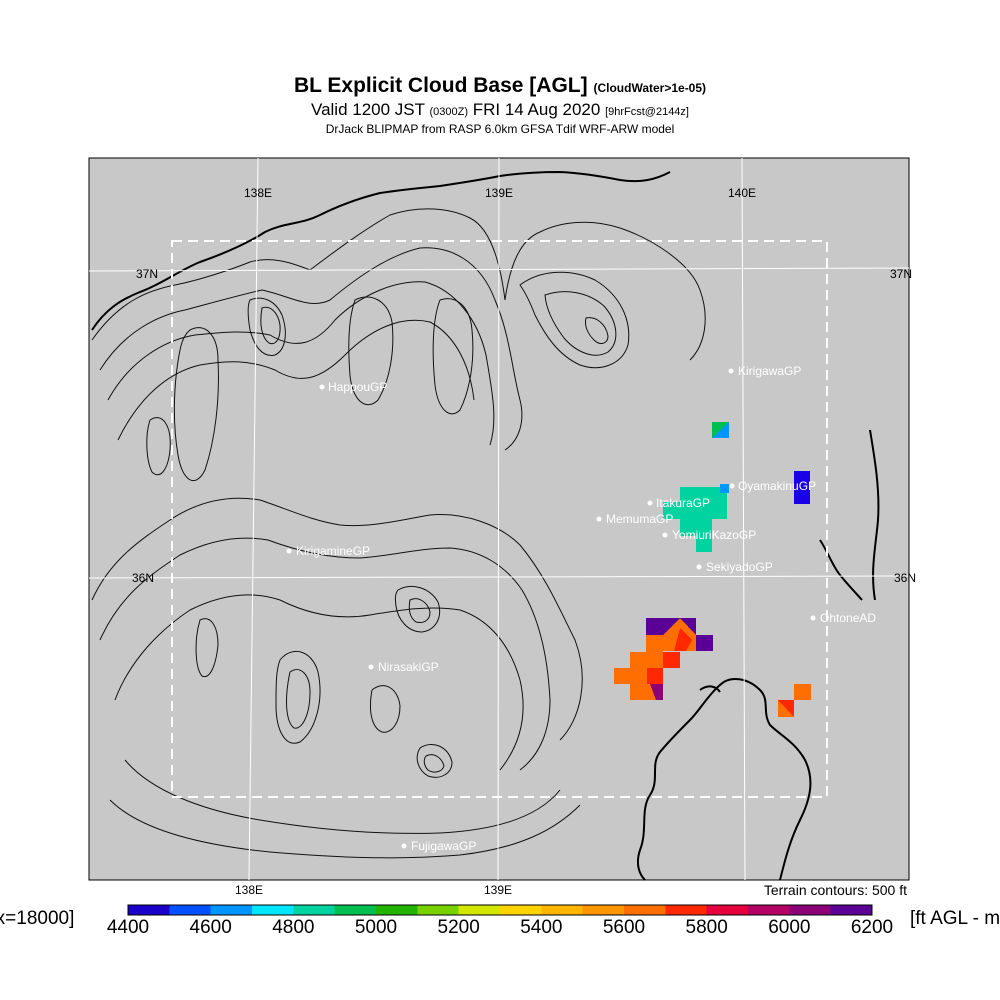  What do you see at coordinates (835, 890) in the screenshot?
I see `terrain-note: Terrain contours: 500 ft` at bounding box center [835, 890].